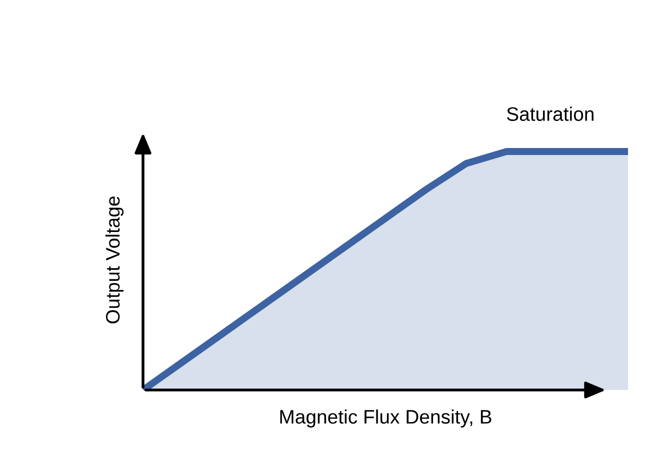 The height and width of the screenshot is (472, 660). What do you see at coordinates (386, 418) in the screenshot?
I see `x-axis-title: Magnetic Flux Density, B` at bounding box center [386, 418].